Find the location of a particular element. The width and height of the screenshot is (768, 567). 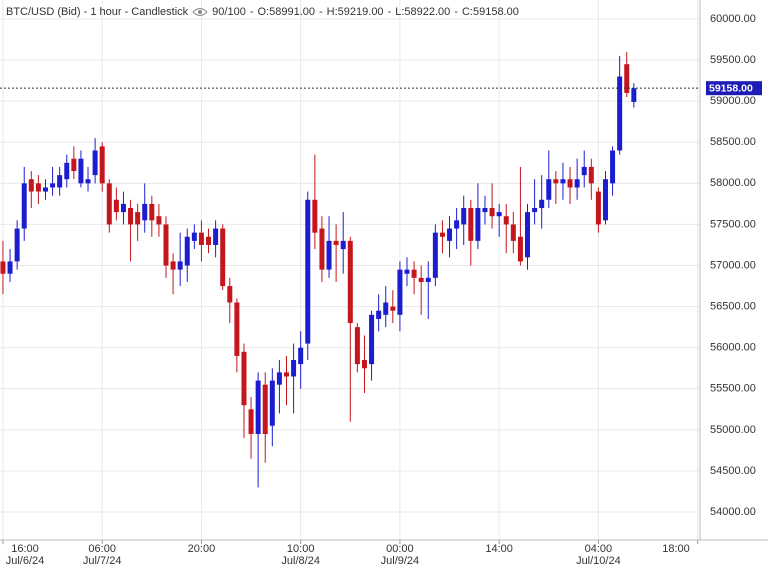

x-date-label: Jul/6/24 is located at coordinates (25, 561).